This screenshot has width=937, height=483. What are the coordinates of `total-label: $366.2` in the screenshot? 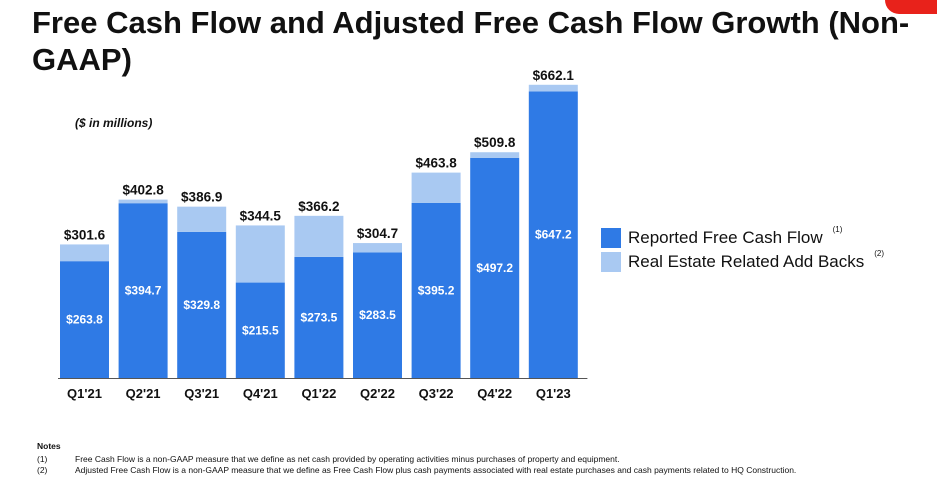 It's located at (318, 206).